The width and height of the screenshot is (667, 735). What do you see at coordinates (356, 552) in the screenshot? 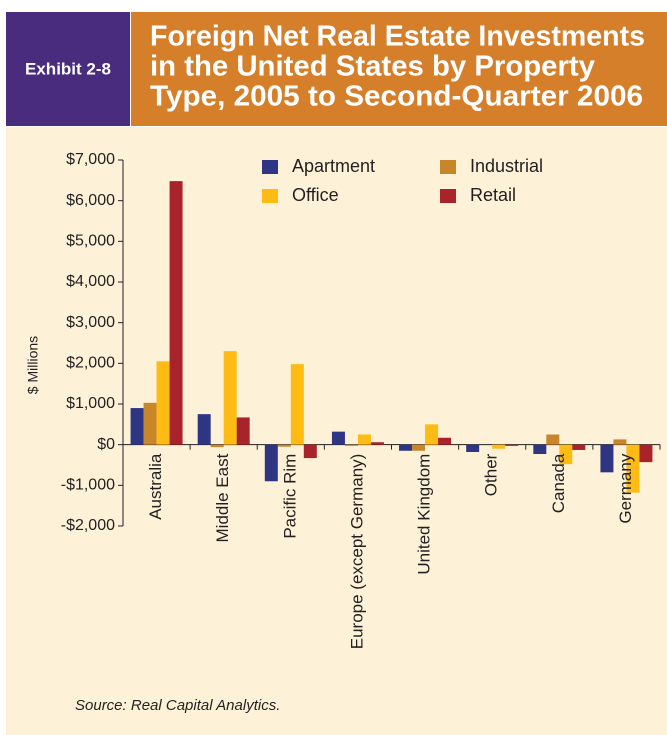
I see `x-tick-label: Europe (except Germany)` at bounding box center [356, 552].